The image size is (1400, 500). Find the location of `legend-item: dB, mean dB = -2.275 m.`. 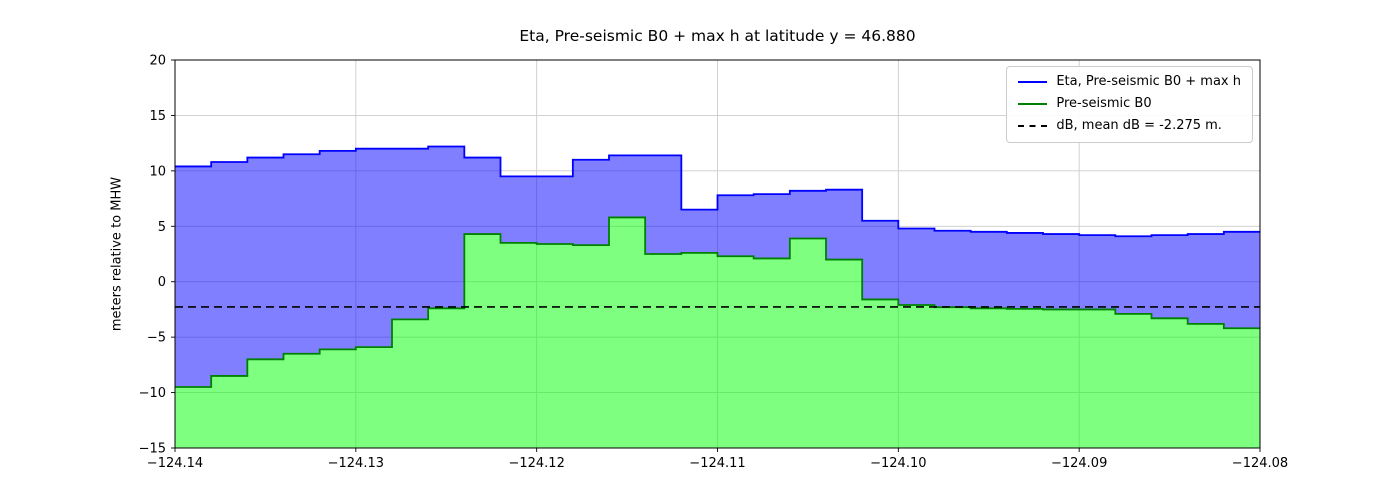

legend-item: dB, mean dB = -2.275 m. is located at coordinates (1129, 125).